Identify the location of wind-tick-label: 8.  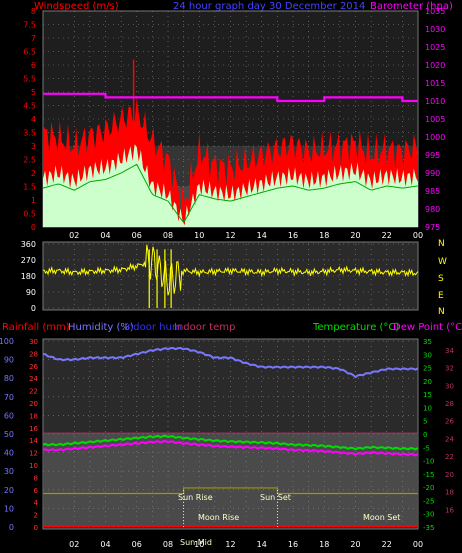
(33, 11).